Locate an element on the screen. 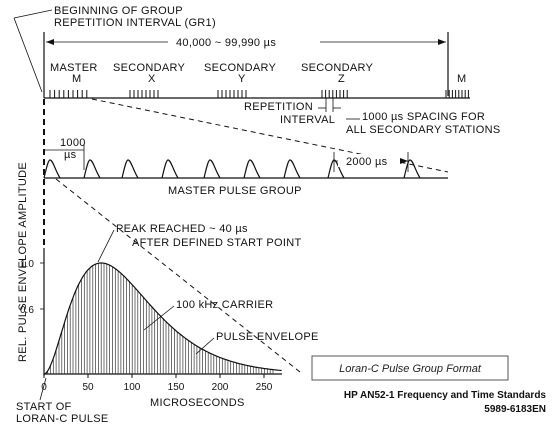 Image resolution: width=559 pixels, height=429 pixels. carrier-leader is located at coordinates (159, 318).